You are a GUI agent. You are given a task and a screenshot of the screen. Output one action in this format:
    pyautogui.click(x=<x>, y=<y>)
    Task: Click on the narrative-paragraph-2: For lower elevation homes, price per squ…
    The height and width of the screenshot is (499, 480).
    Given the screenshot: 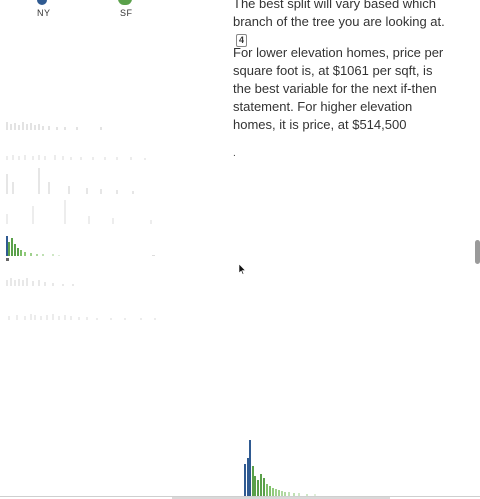 What is the action you would take?
    pyautogui.click(x=338, y=88)
    